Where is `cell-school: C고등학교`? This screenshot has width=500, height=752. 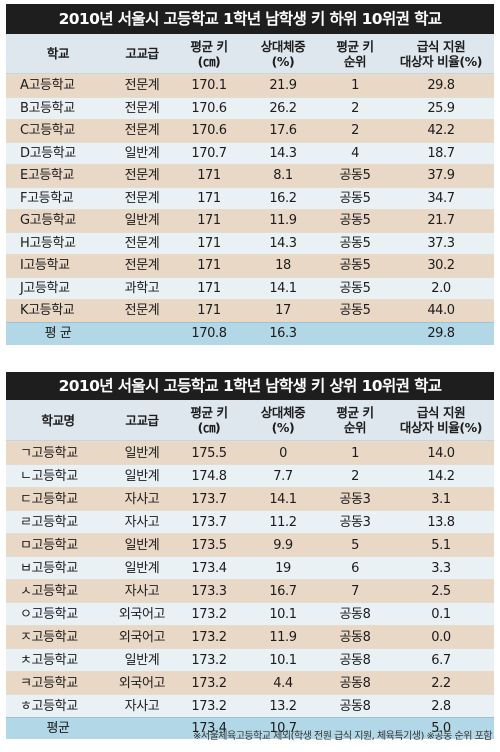
cell-school: C고등학교 is located at coordinates (47, 131).